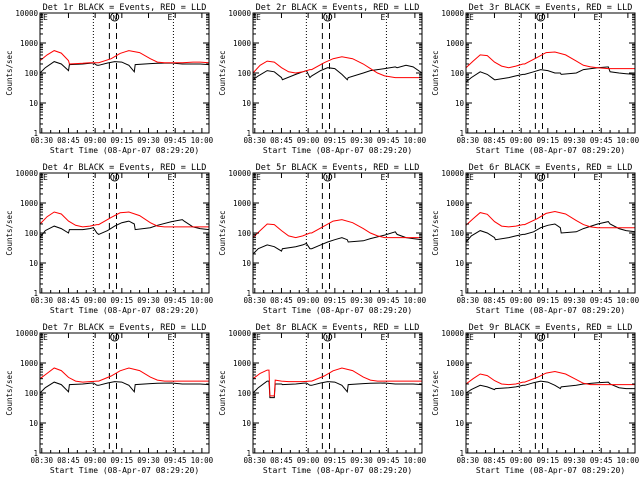  Describe the element at coordinates (125, 328) in the screenshot. I see `plot-title: Det 7r BLACK = Events, RED = LLD` at that location.